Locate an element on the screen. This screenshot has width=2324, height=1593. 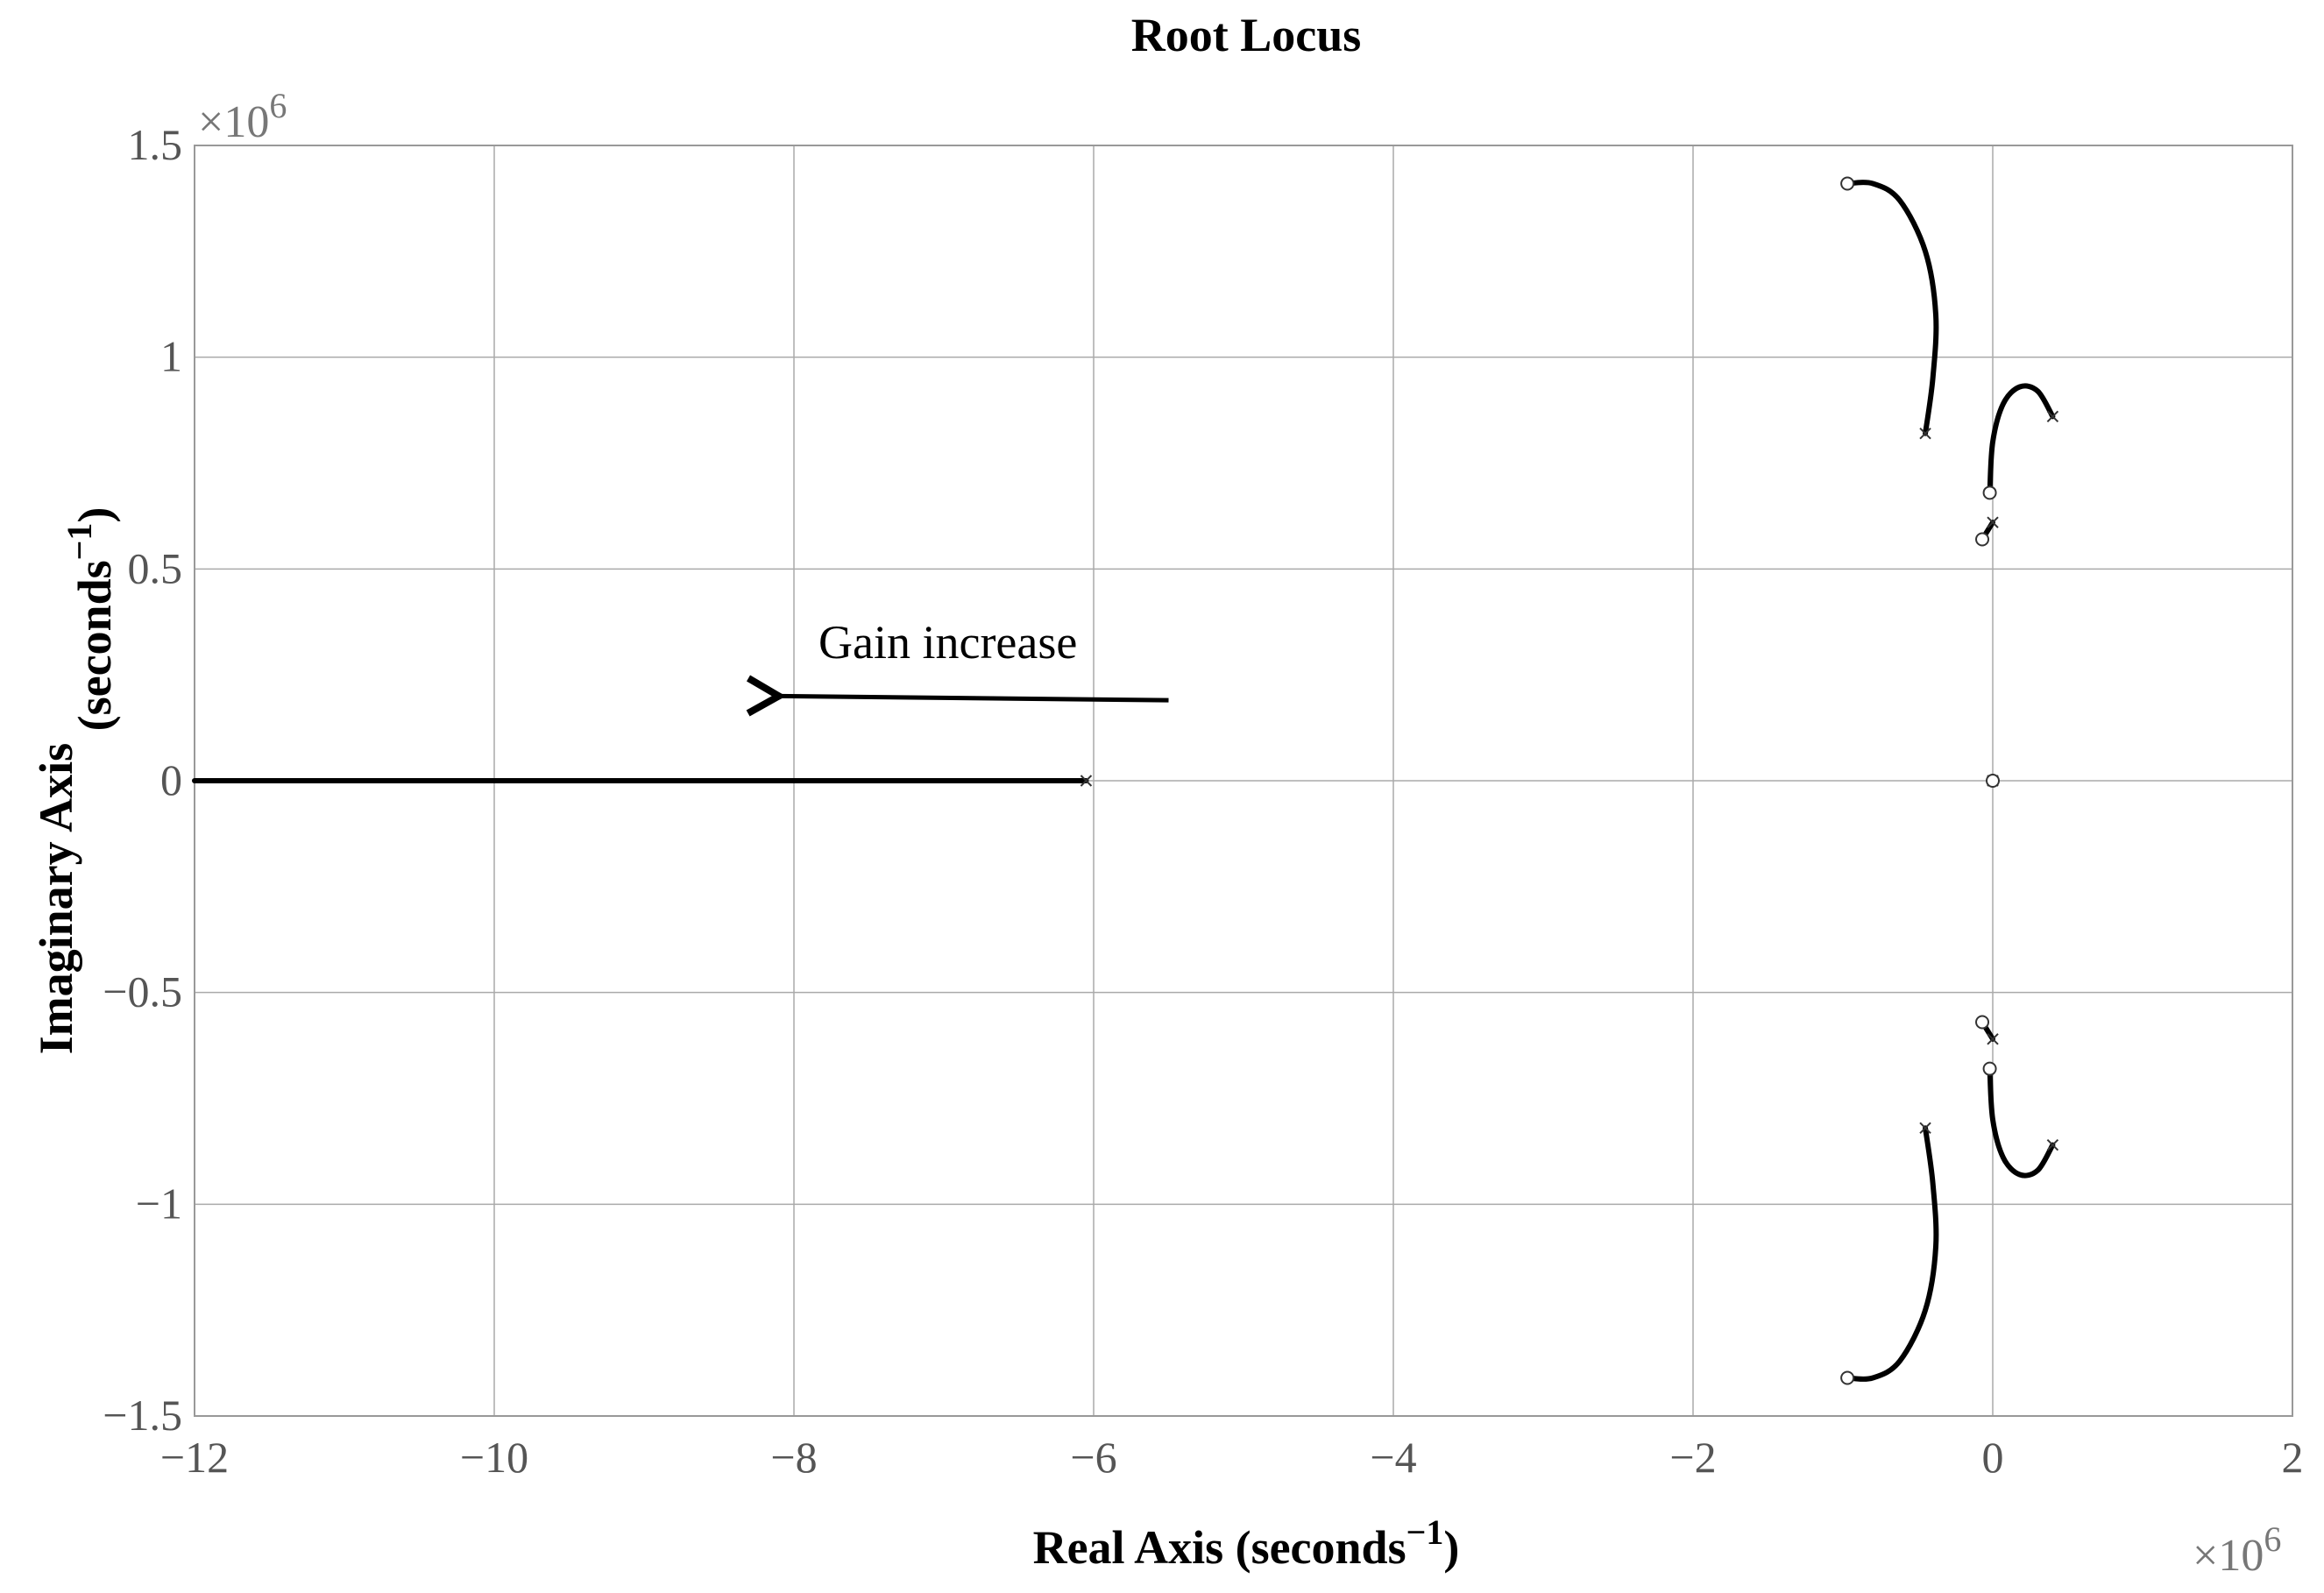
gain-increase-annotation: Gain increase is located at coordinates (972, 658).